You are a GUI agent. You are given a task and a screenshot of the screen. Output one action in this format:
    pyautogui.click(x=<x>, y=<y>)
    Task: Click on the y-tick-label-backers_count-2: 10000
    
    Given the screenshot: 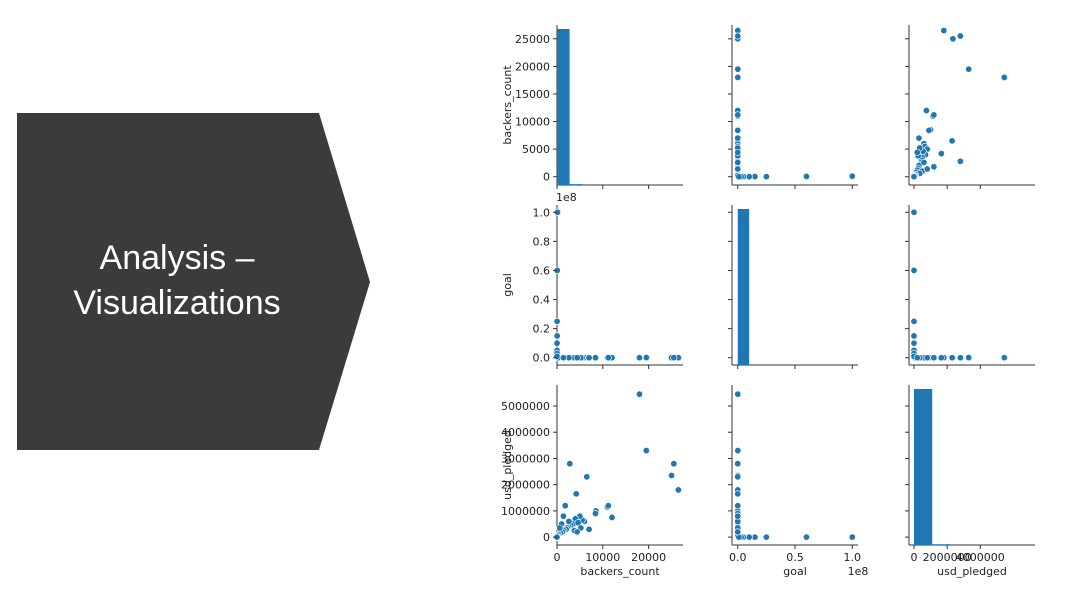 What is the action you would take?
    pyautogui.click(x=532, y=122)
    